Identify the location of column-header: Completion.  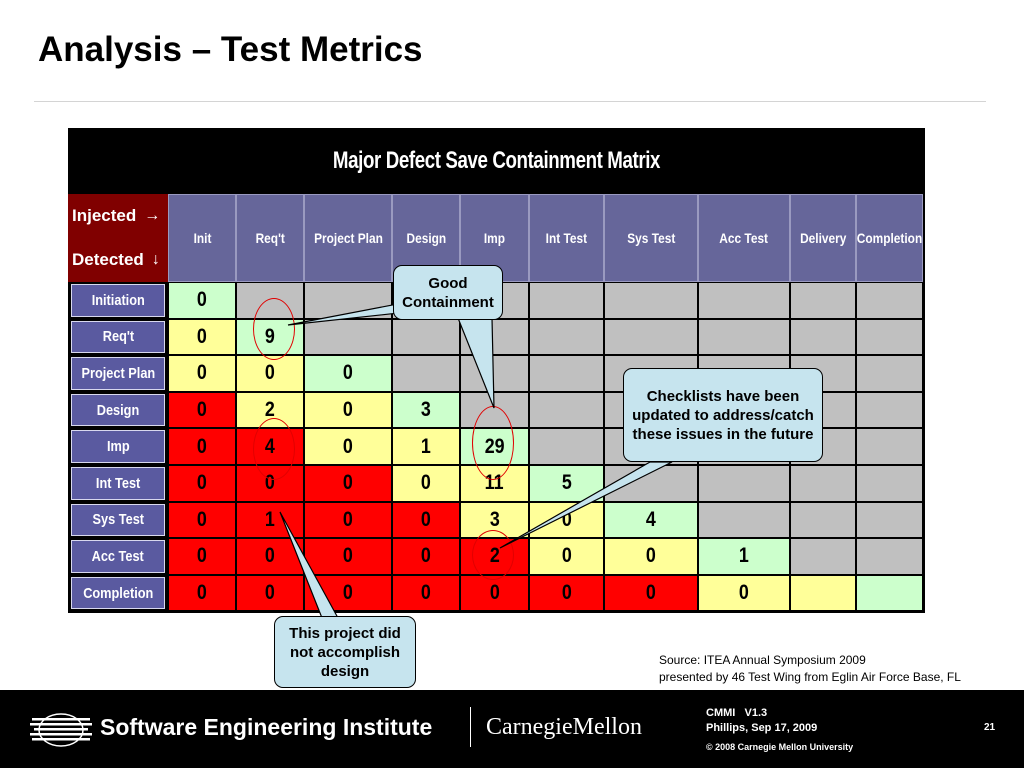
(889, 238).